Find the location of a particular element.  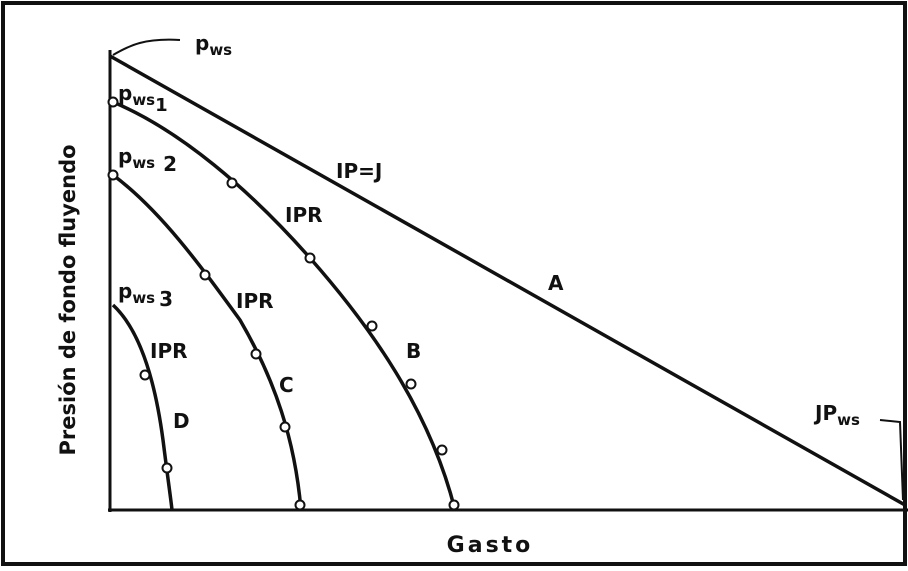

label-text: JP is located at coordinates (825, 413).